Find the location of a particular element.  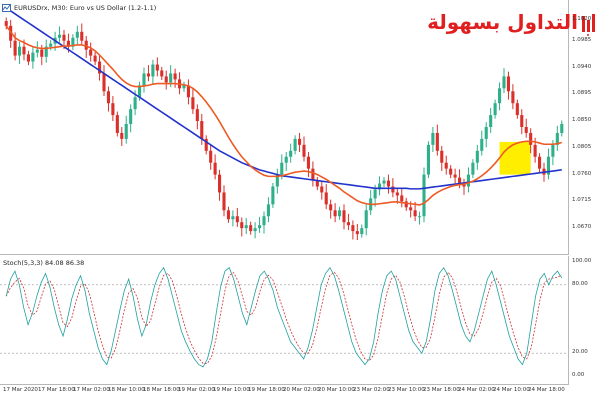

time-axis-label: 24 Mar 18:00 is located at coordinates (546, 390).